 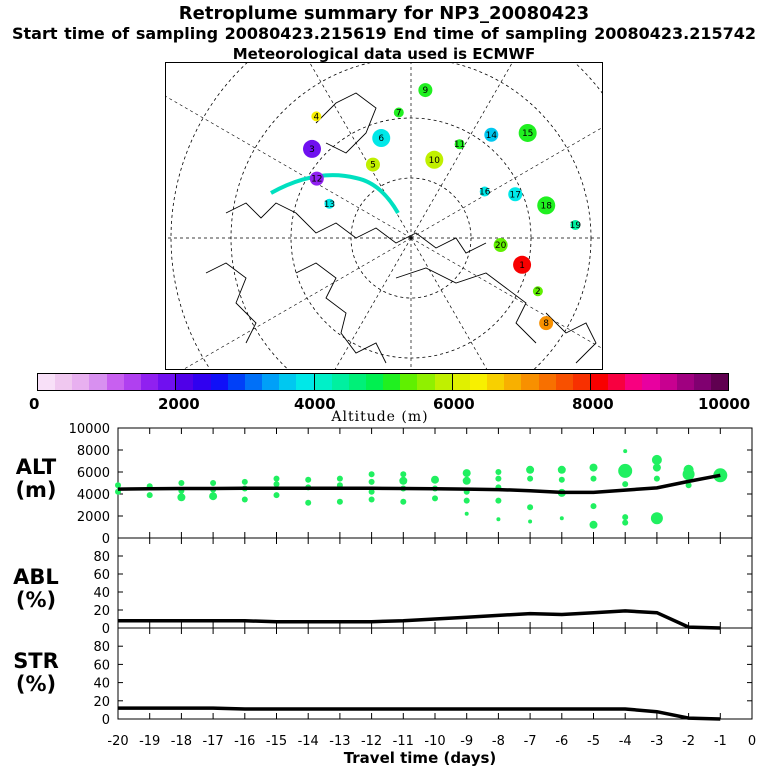 What do you see at coordinates (656, 741) in the screenshot?
I see `x-tick-label: -3` at bounding box center [656, 741].